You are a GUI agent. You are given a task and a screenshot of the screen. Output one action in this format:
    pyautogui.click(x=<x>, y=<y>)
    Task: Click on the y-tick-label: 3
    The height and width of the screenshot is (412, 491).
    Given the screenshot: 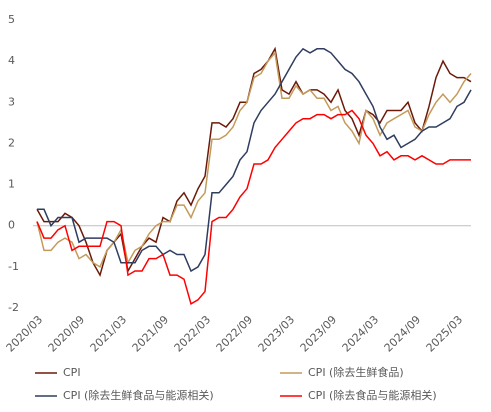 What is the action you would take?
    pyautogui.click(x=11, y=101)
    